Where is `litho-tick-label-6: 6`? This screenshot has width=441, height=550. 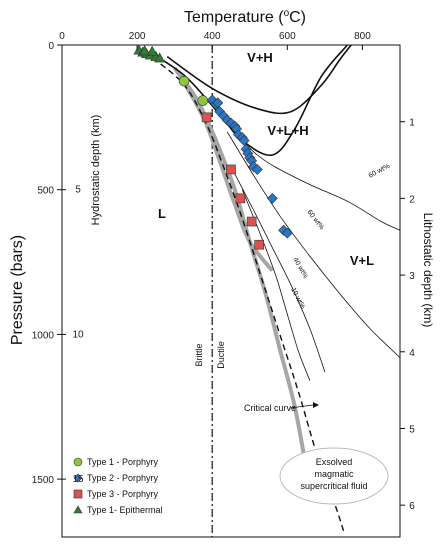
litho-tick-label-6: 6 is located at coordinates (412, 506).